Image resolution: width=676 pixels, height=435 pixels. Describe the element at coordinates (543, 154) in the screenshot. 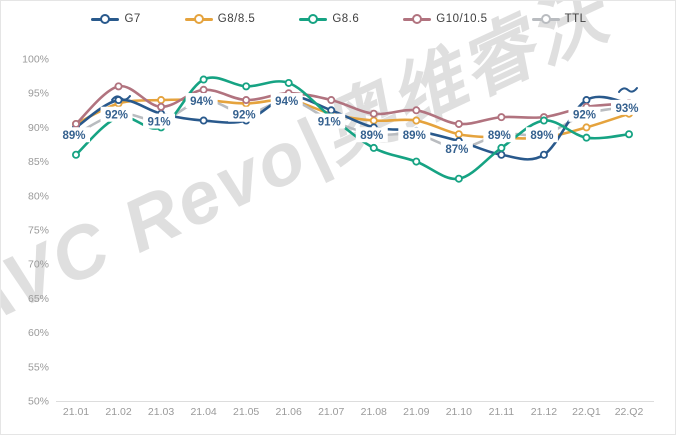

I see `series-marker-G7-21.12` at that location.